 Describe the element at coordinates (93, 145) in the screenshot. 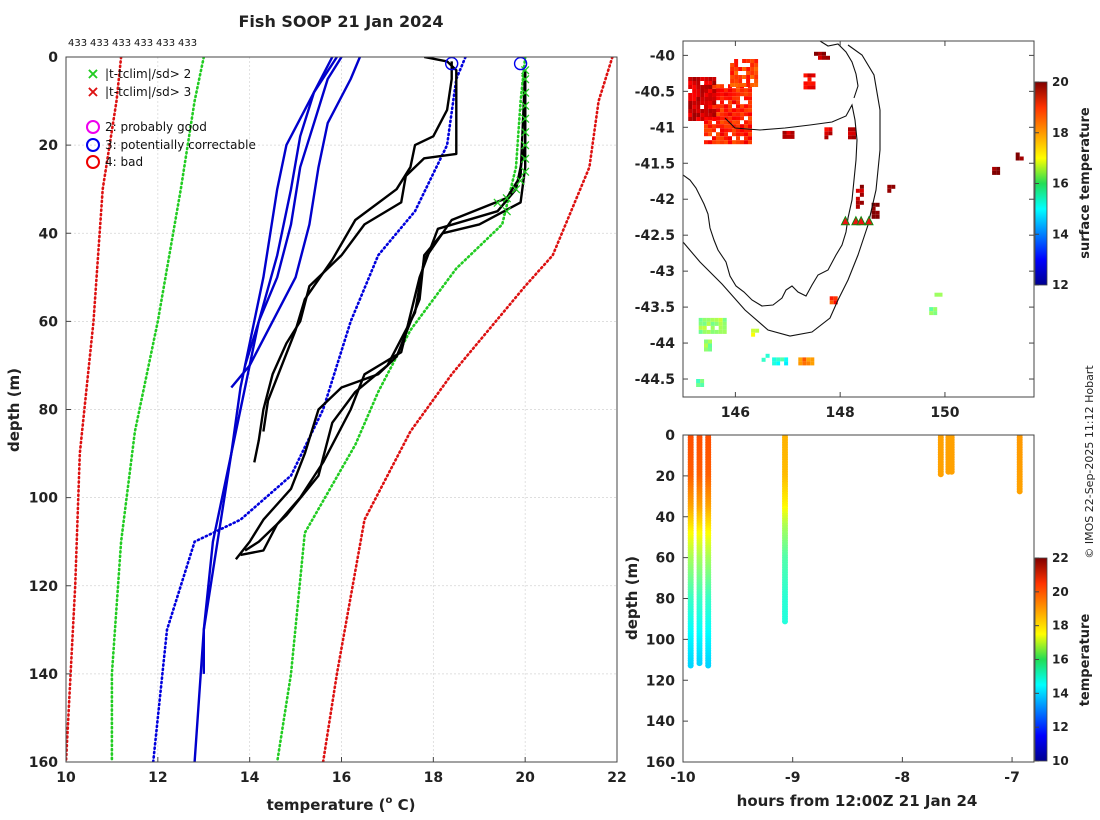

I see `legend-flag-circle-icon` at that location.